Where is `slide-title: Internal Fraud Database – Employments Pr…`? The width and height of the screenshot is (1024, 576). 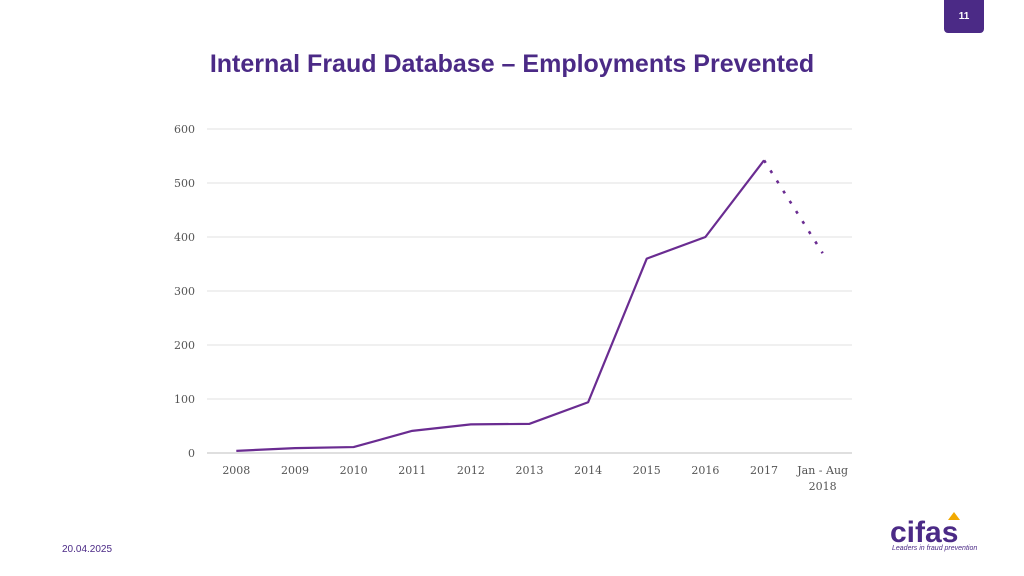 slide-title: Internal Fraud Database – Employments Pr… is located at coordinates (512, 64).